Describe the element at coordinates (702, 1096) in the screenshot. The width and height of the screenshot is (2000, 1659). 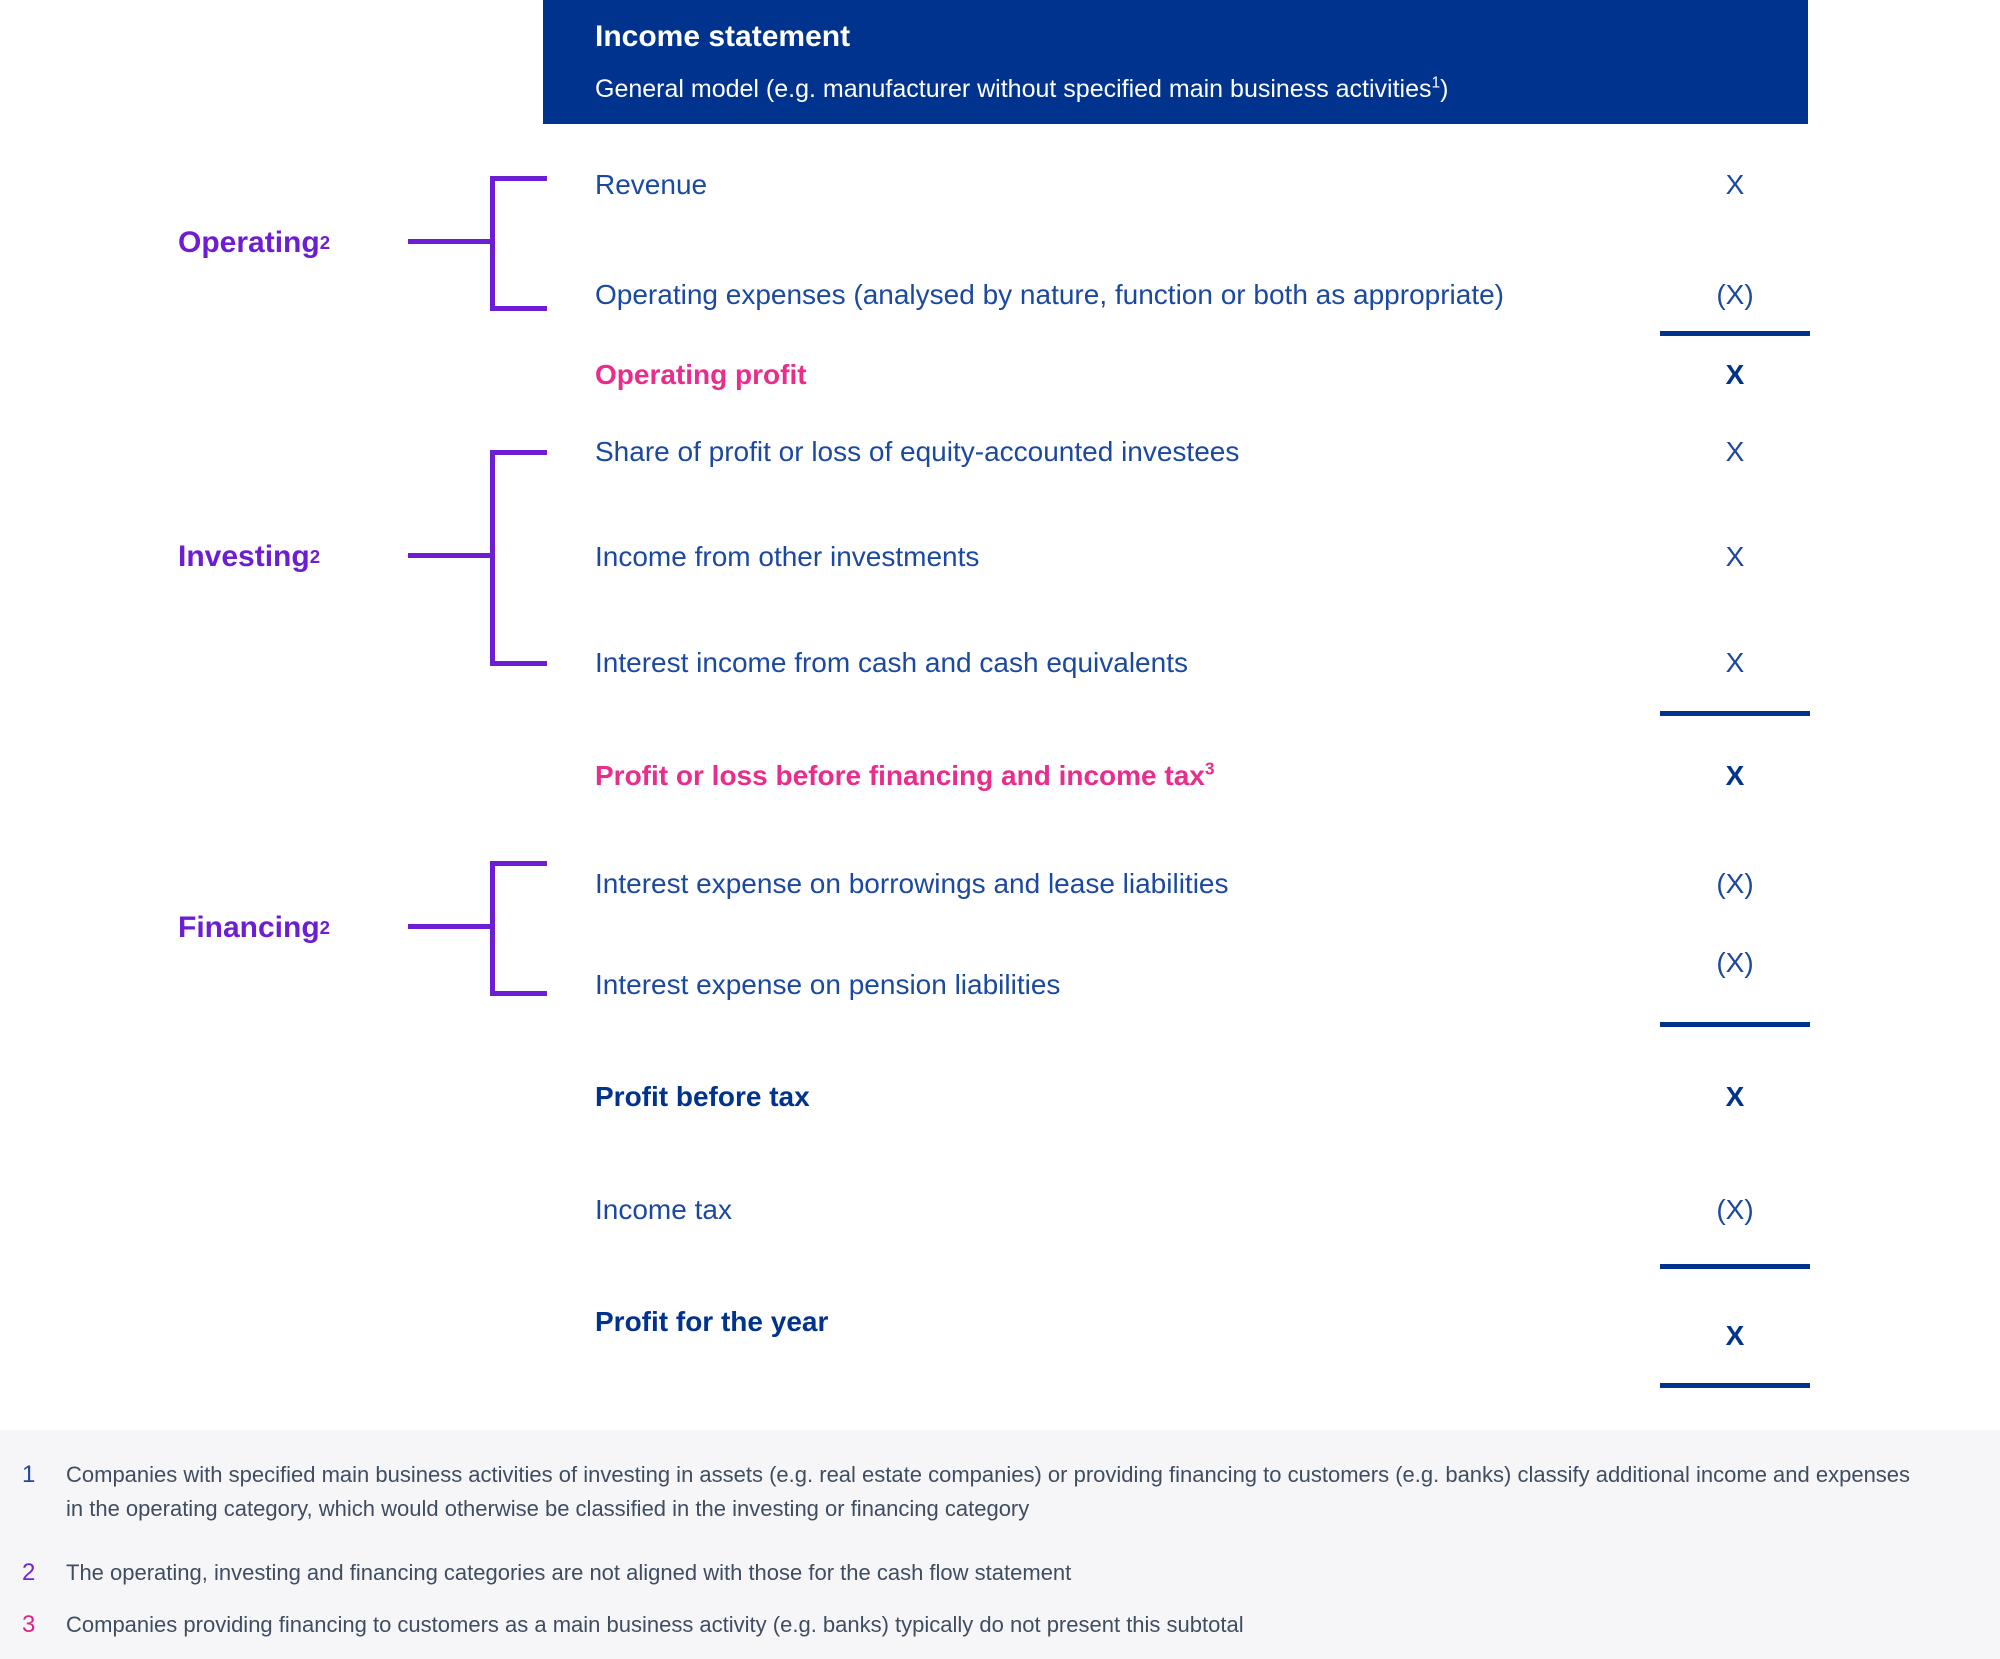
I see `row-label: Profit before tax` at that location.